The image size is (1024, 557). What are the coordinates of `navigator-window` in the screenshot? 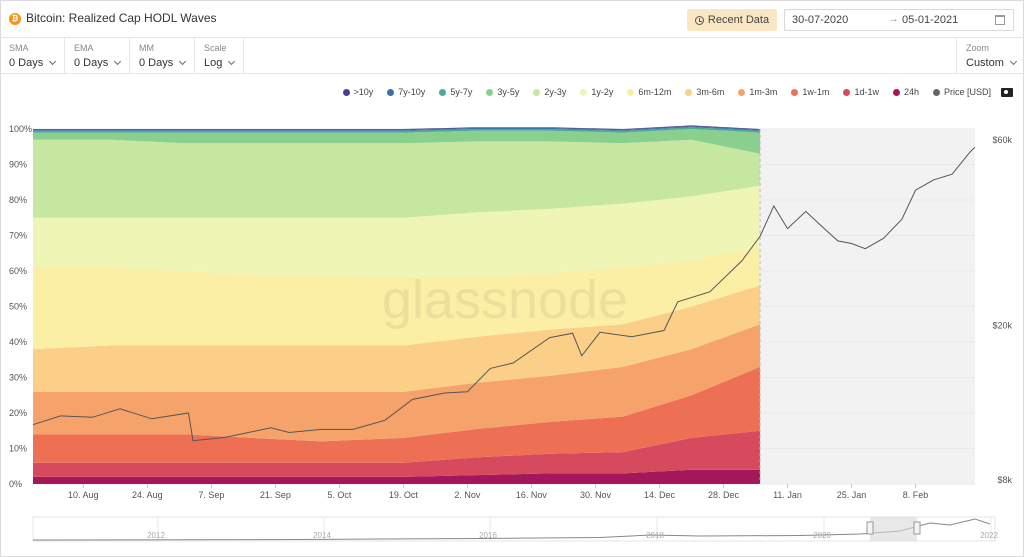 It's located at (893, 529).